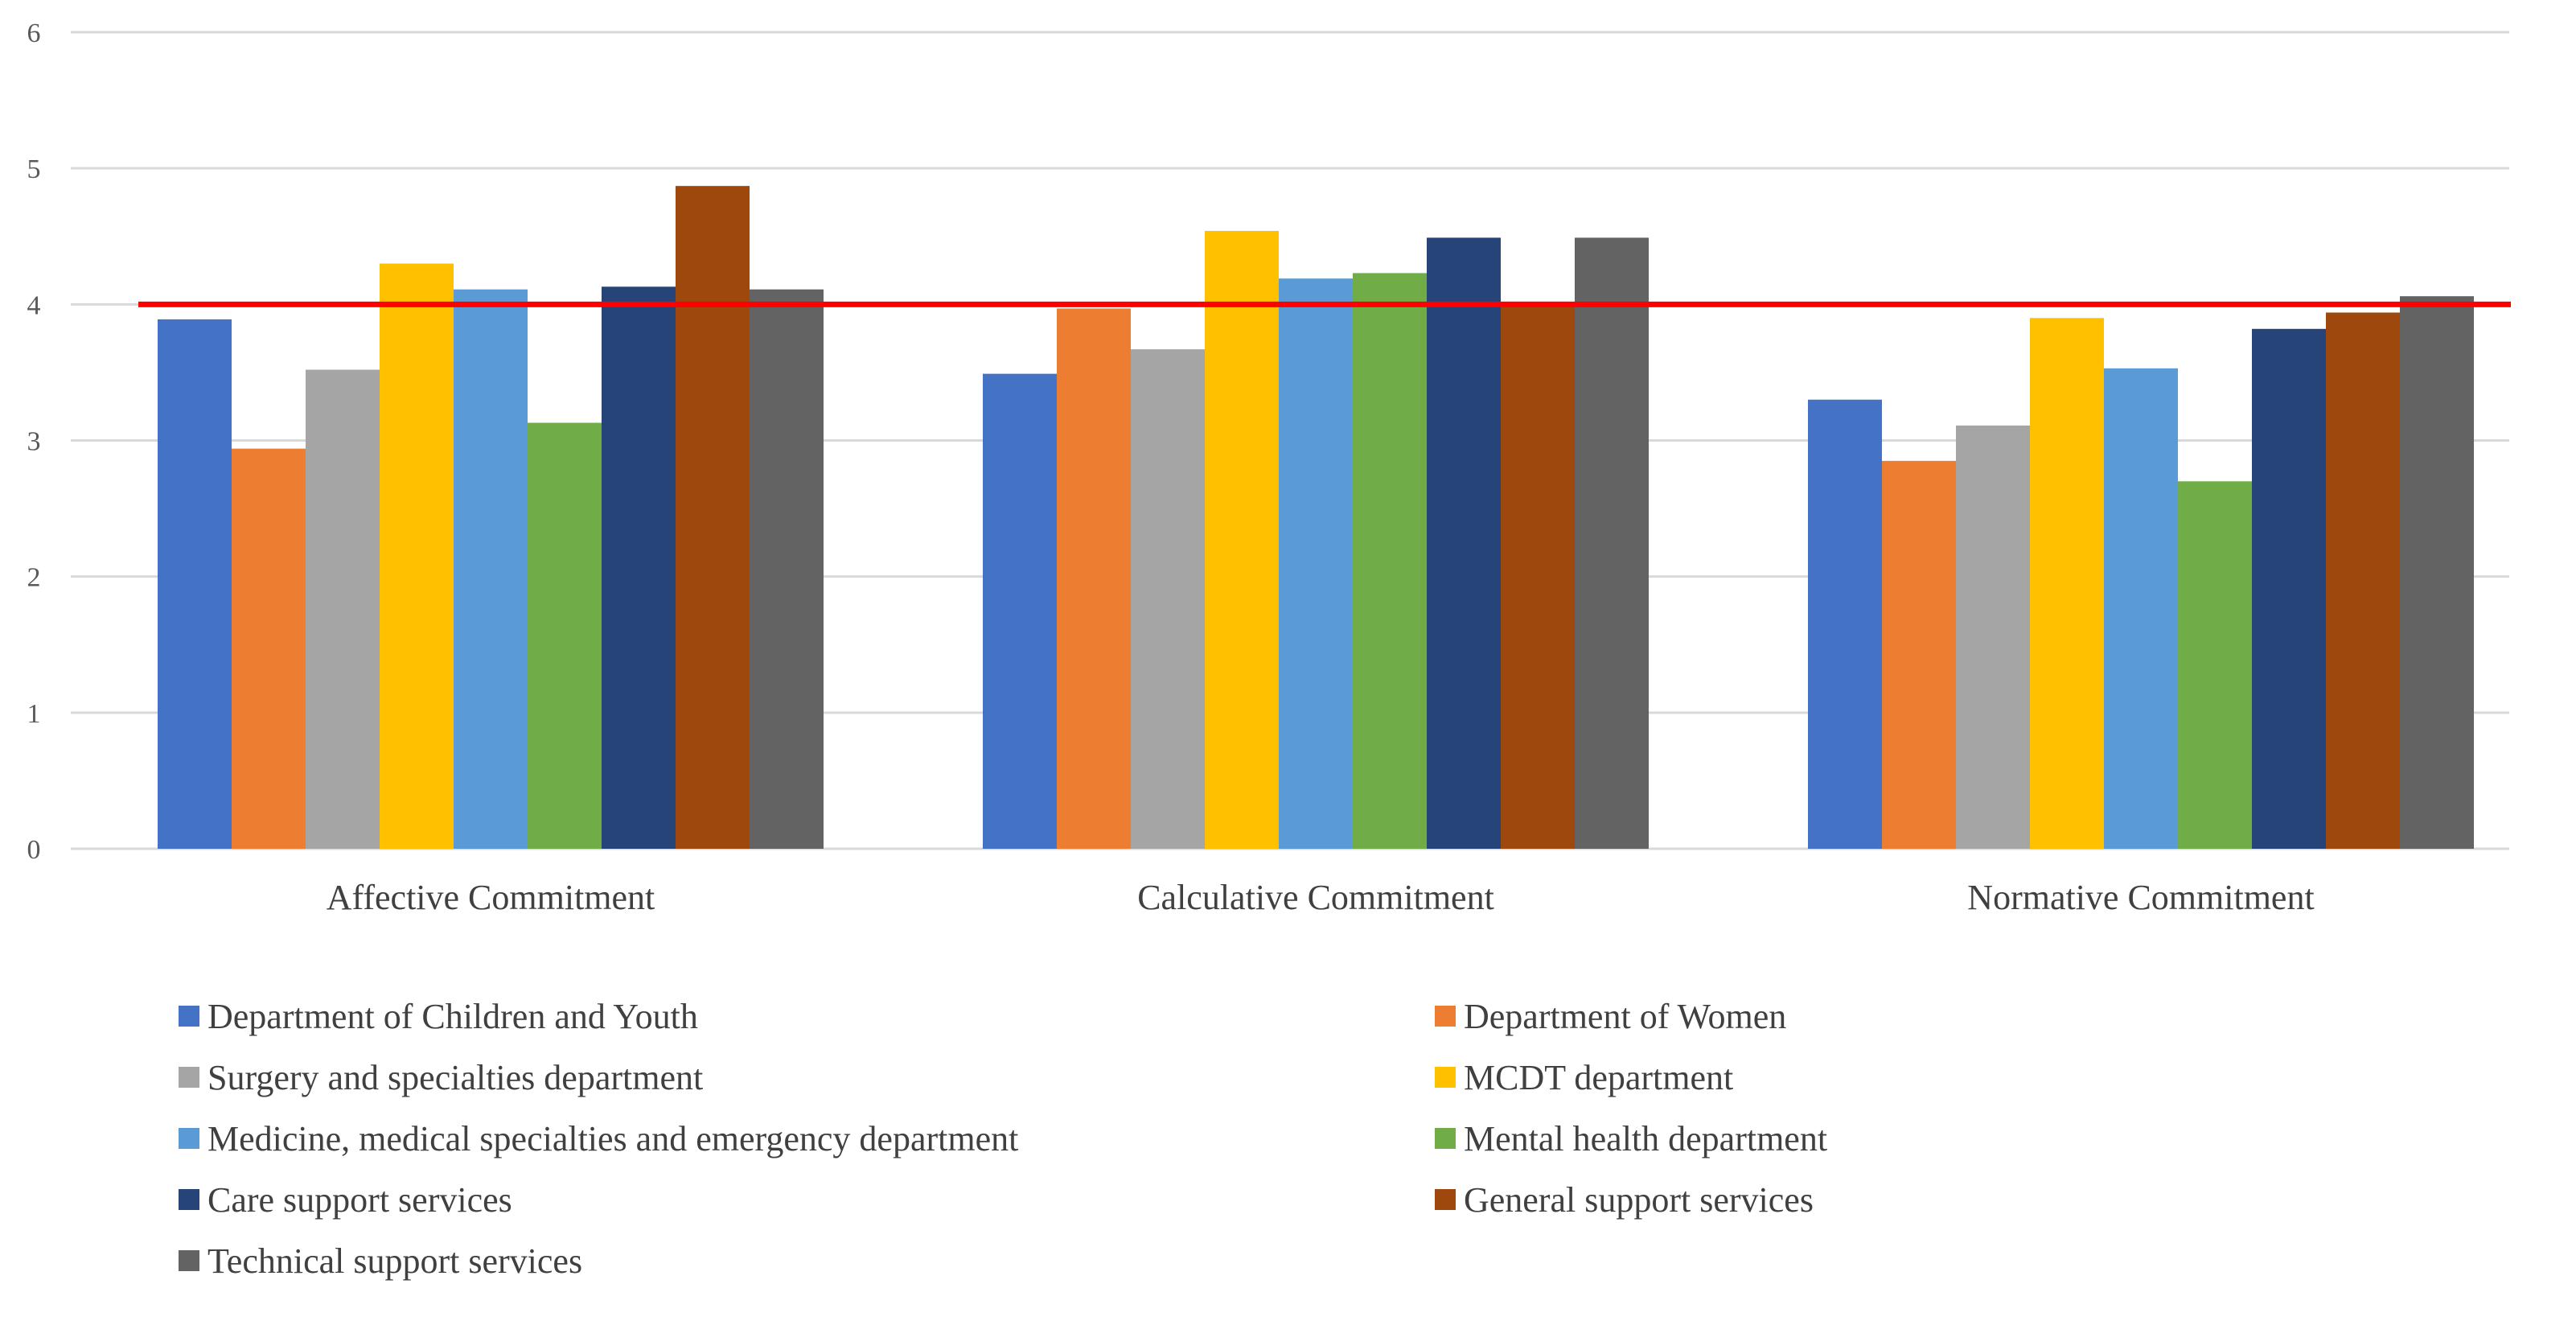  I want to click on legend-label-3: Surgery and specialties department, so click(455, 1077).